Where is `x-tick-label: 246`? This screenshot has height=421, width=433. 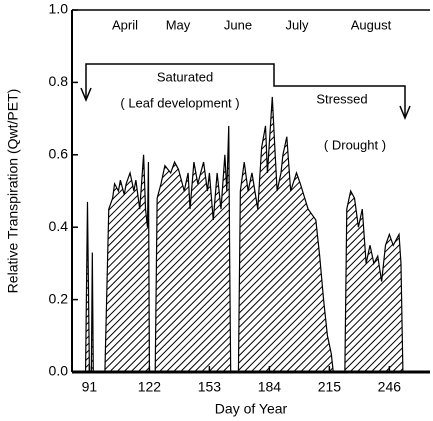
x-tick-label: 246 is located at coordinates (390, 387).